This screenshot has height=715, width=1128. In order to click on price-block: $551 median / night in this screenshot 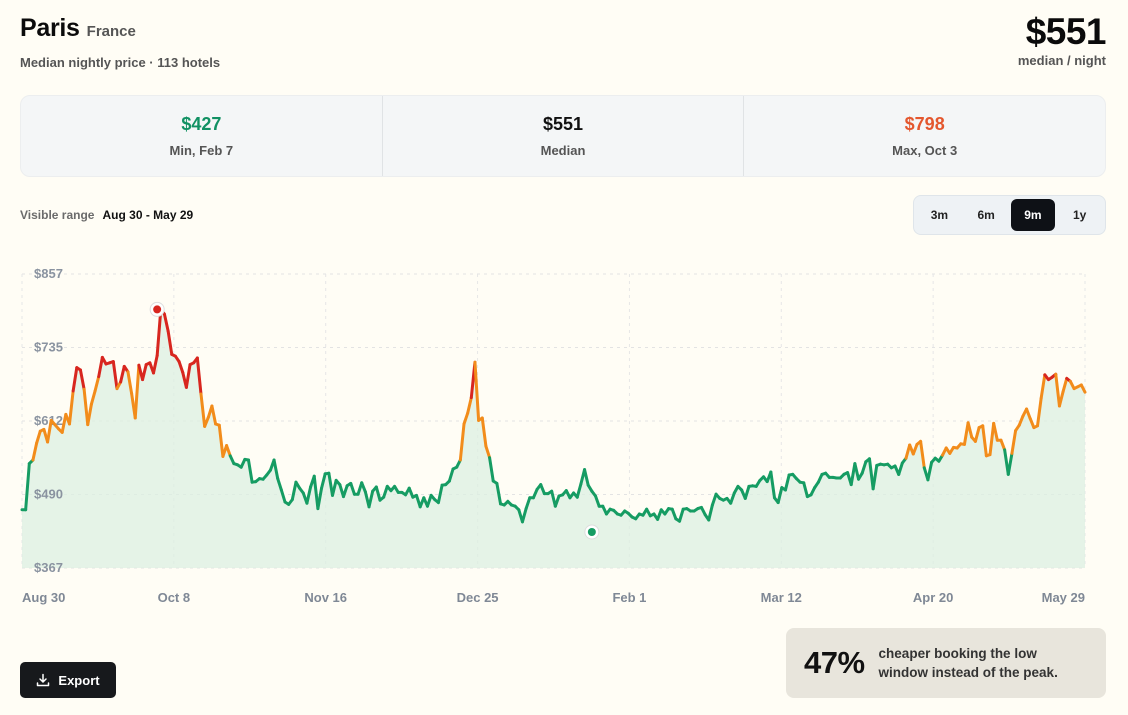, I will do `click(1062, 40)`.